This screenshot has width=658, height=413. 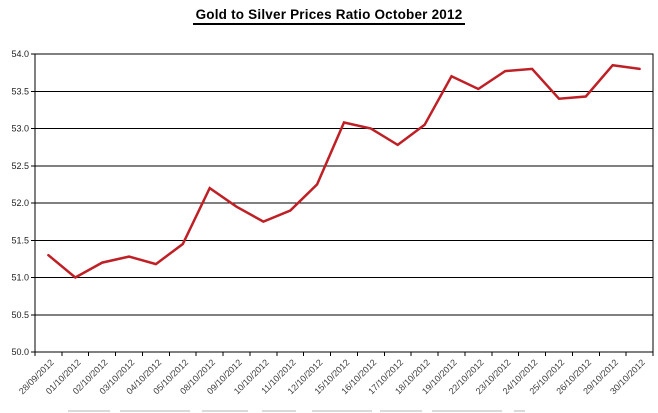 I want to click on y-axis-label: 53.0, so click(x=20, y=129).